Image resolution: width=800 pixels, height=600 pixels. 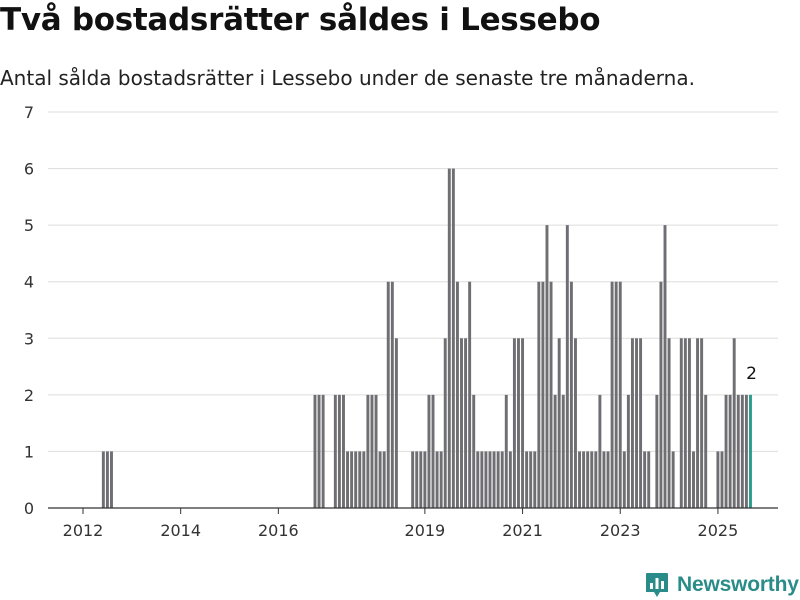 What do you see at coordinates (83, 530) in the screenshot?
I see `x-tick-label: 2012` at bounding box center [83, 530].